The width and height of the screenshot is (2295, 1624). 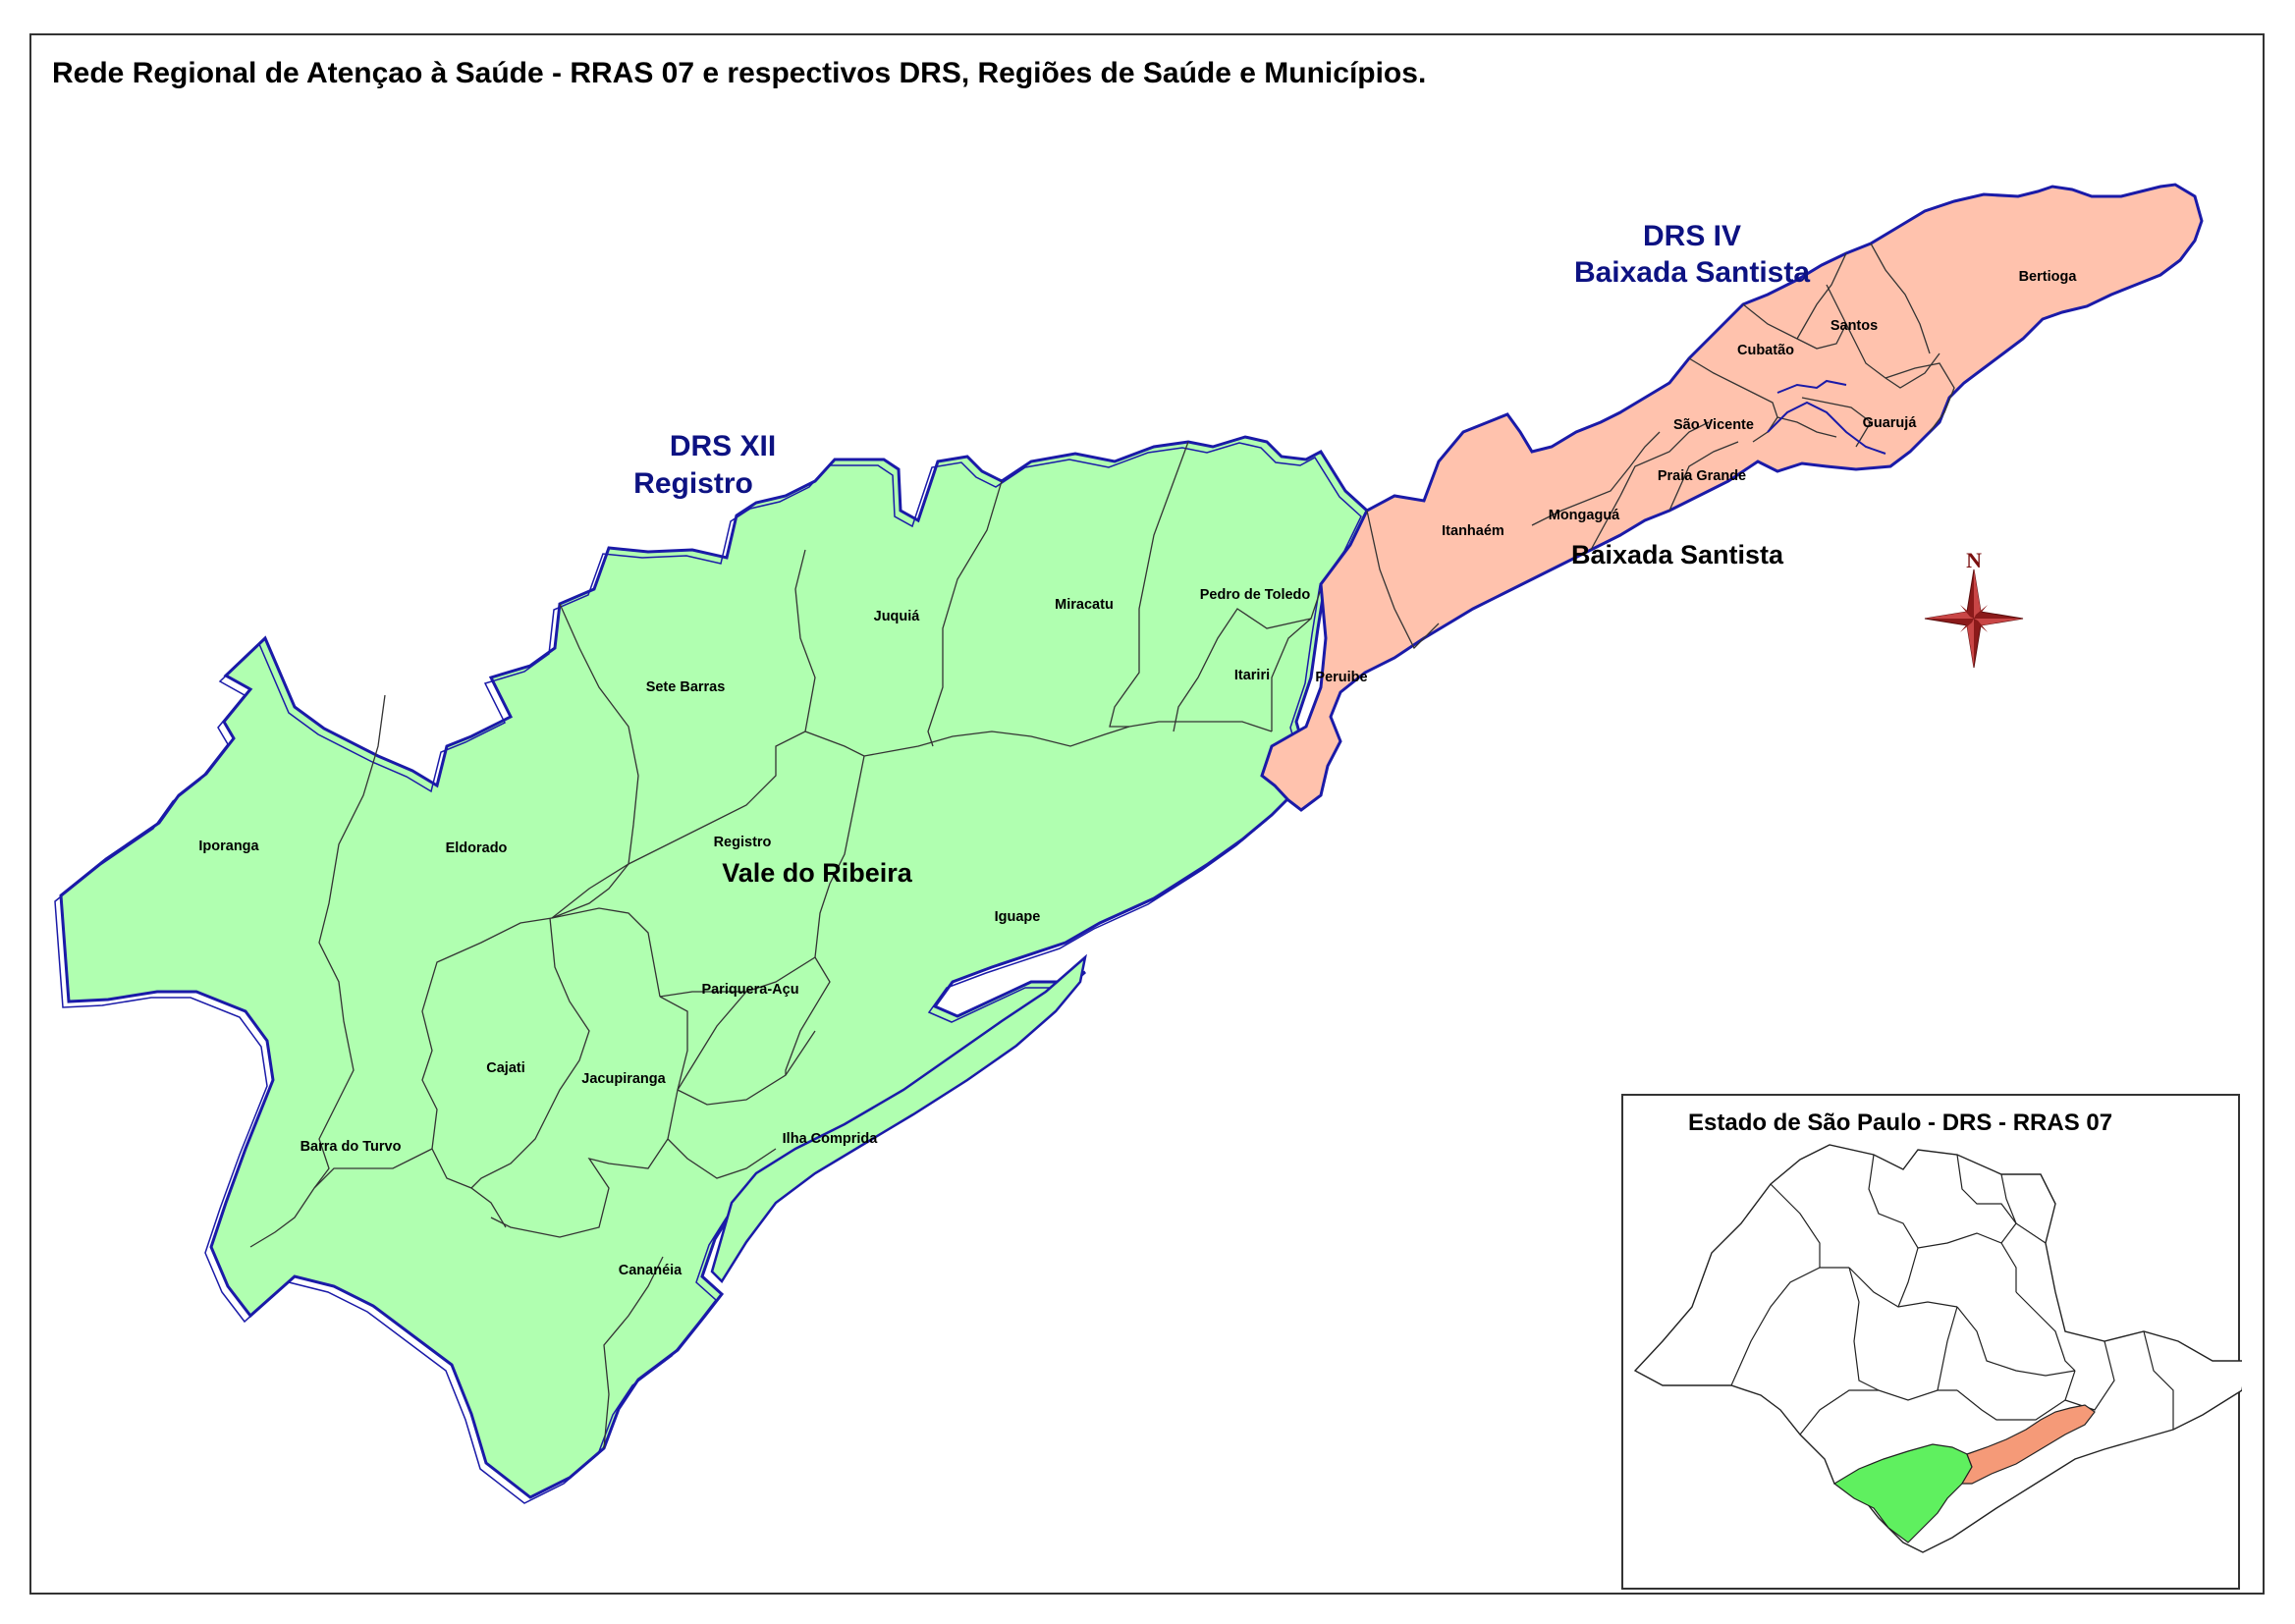 I want to click on sao-paulo-outline, so click(x=1937, y=1348).